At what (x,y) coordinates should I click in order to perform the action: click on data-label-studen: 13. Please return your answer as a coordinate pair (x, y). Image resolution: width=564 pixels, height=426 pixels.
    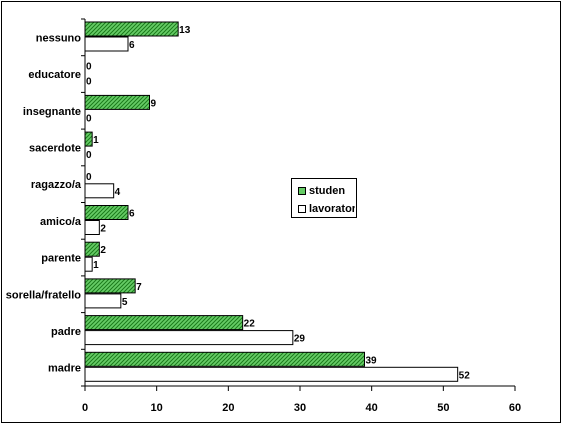
    Looking at the image, I should click on (185, 30).